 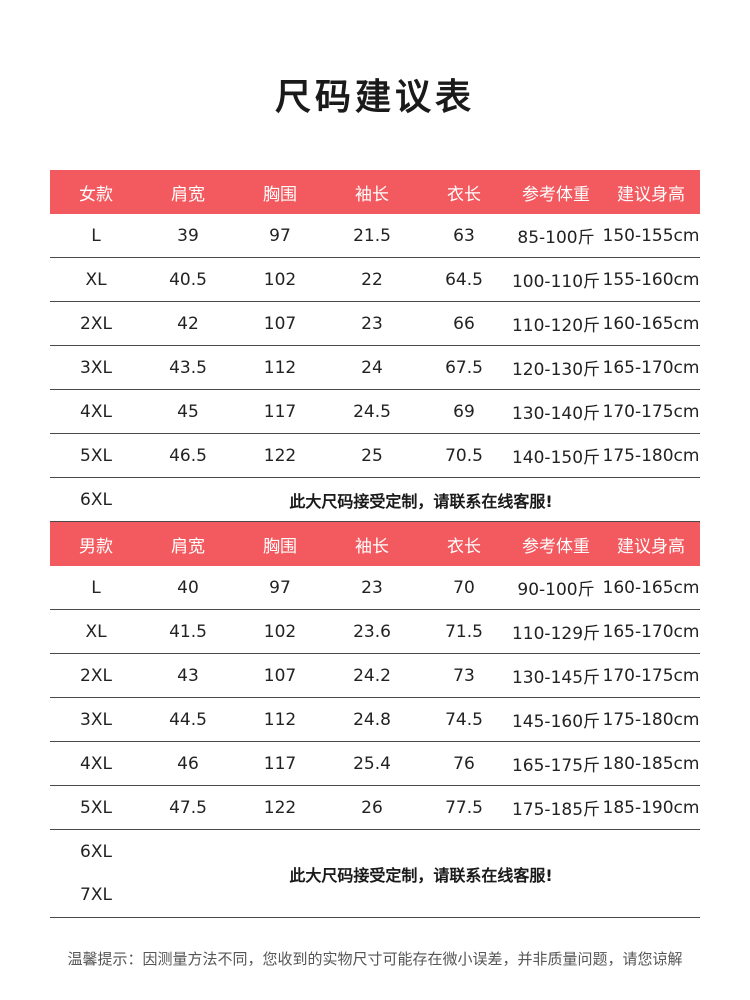 I want to click on table-row: 2XL 42 107 23 66 110-120斤 160-165cm, so click(x=375, y=324).